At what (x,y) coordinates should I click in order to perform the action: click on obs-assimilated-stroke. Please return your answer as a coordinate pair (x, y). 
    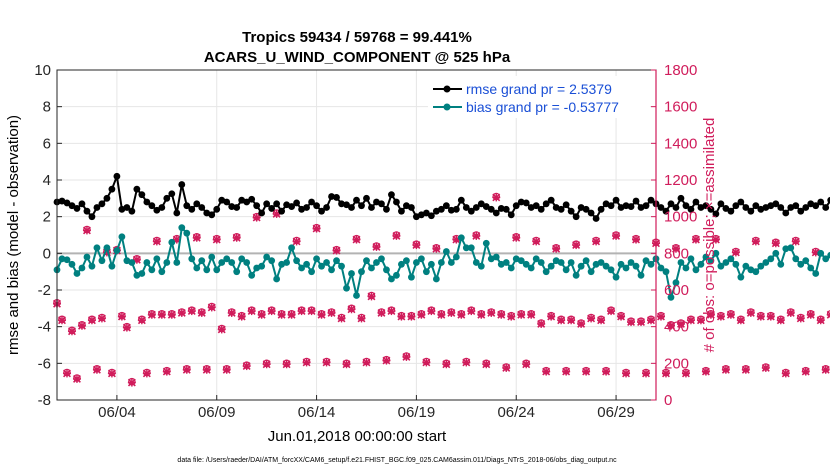
    Looking at the image, I should click on (828, 313).